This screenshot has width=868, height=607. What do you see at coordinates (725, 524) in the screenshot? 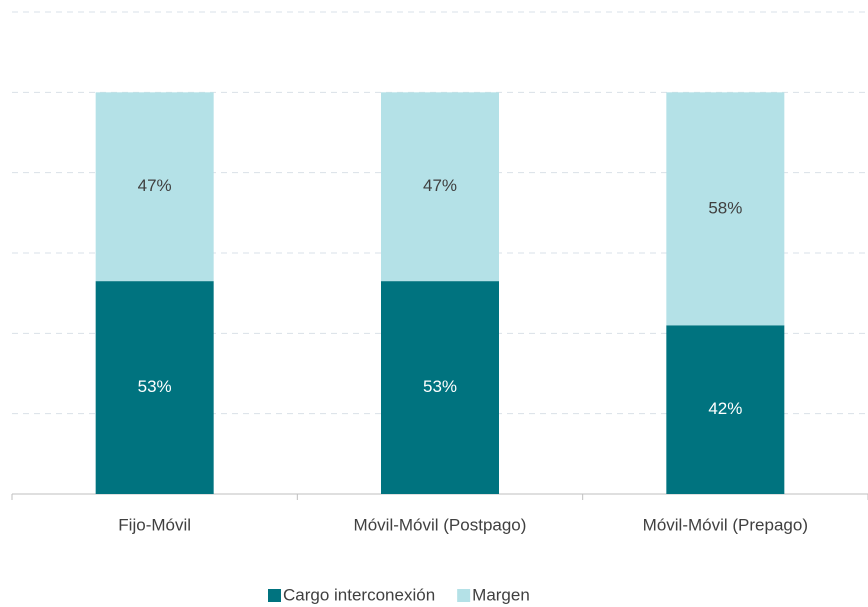
I see `x-tick-label: Móvil-Móvil (Prepago)` at bounding box center [725, 524].